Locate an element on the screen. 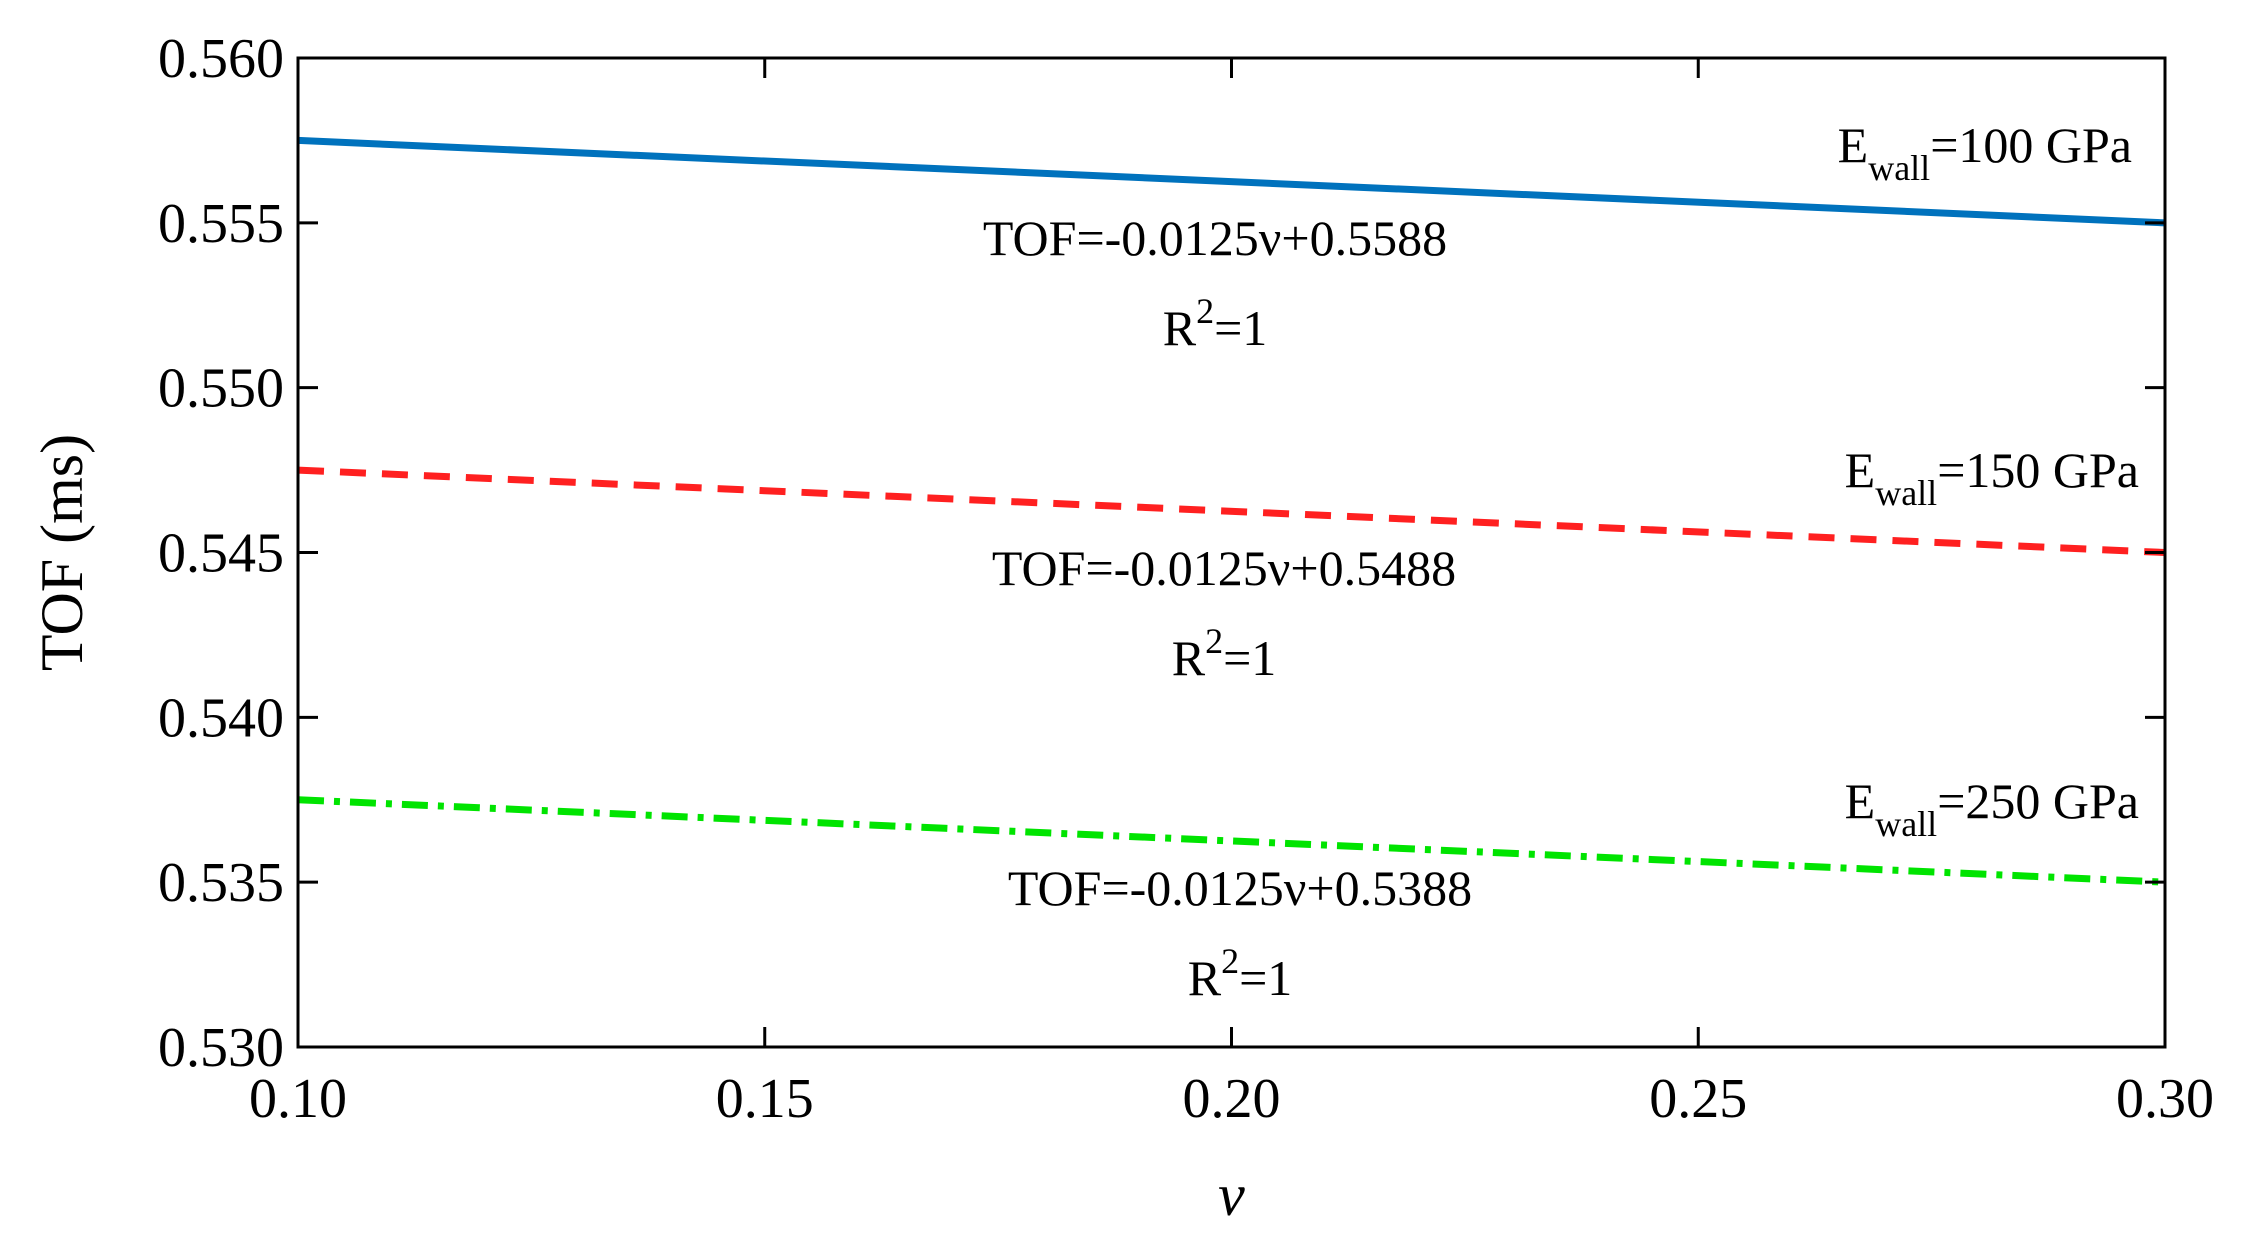 The height and width of the screenshot is (1245, 2242). r-squared-label-2: R2=1 is located at coordinates (1224, 653).